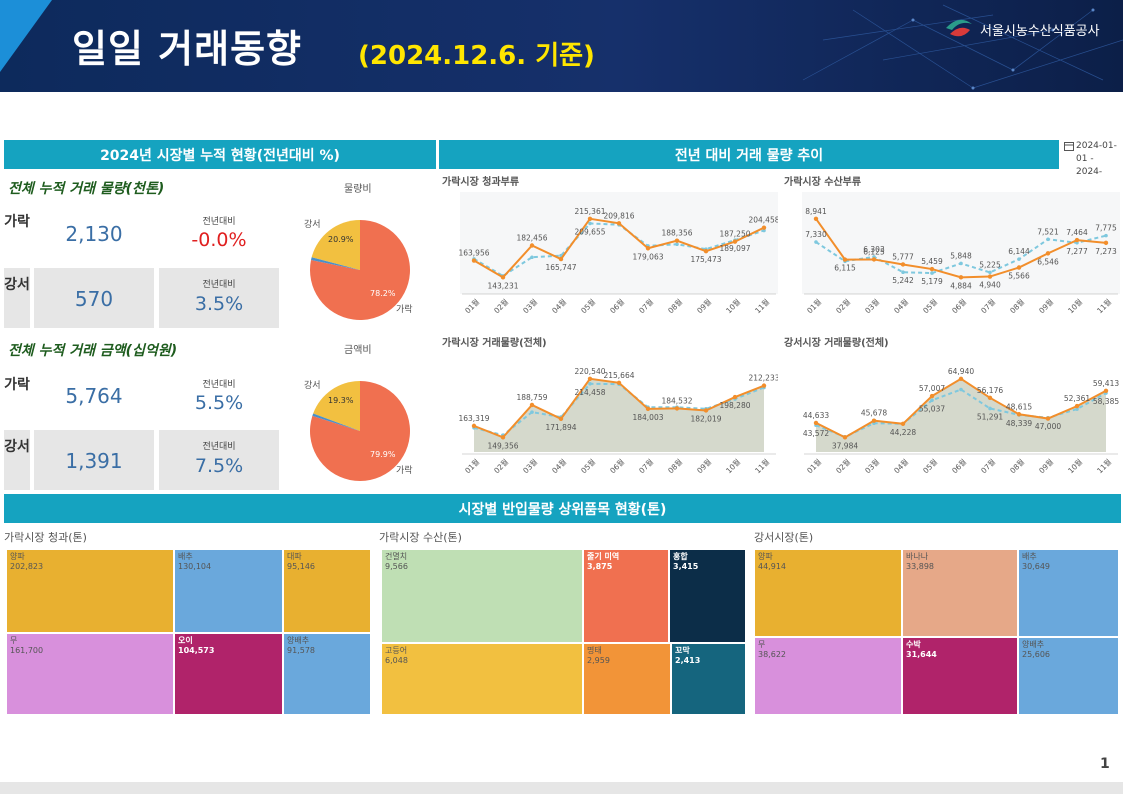  Describe the element at coordinates (1048, 231) in the screenshot. I see `data-label: 7,521` at that location.